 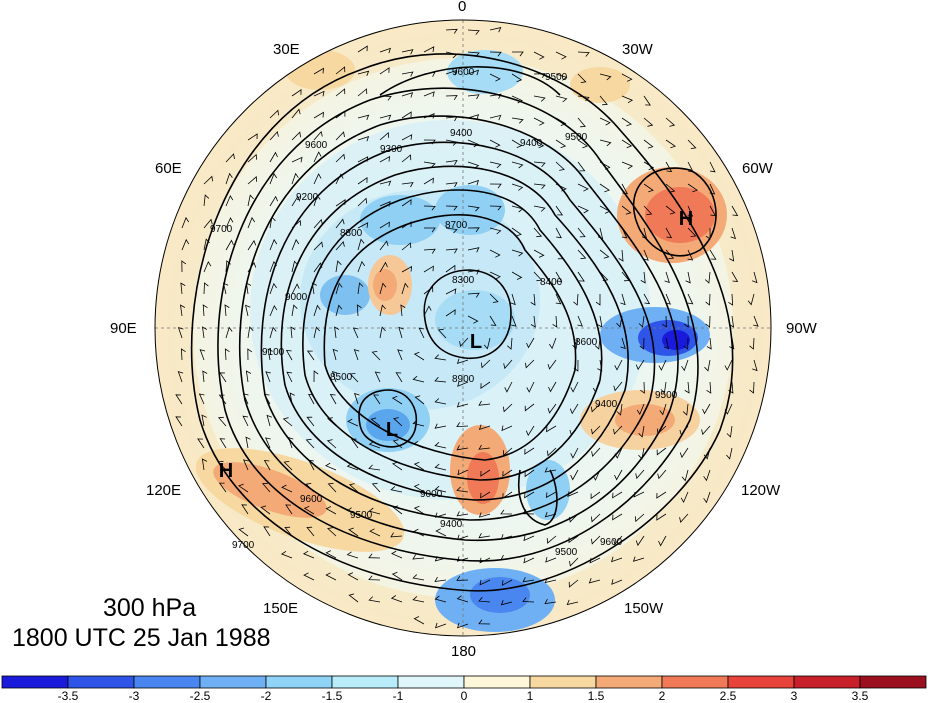 I want to click on colorbar-tick-label: 2, so click(x=662, y=696).